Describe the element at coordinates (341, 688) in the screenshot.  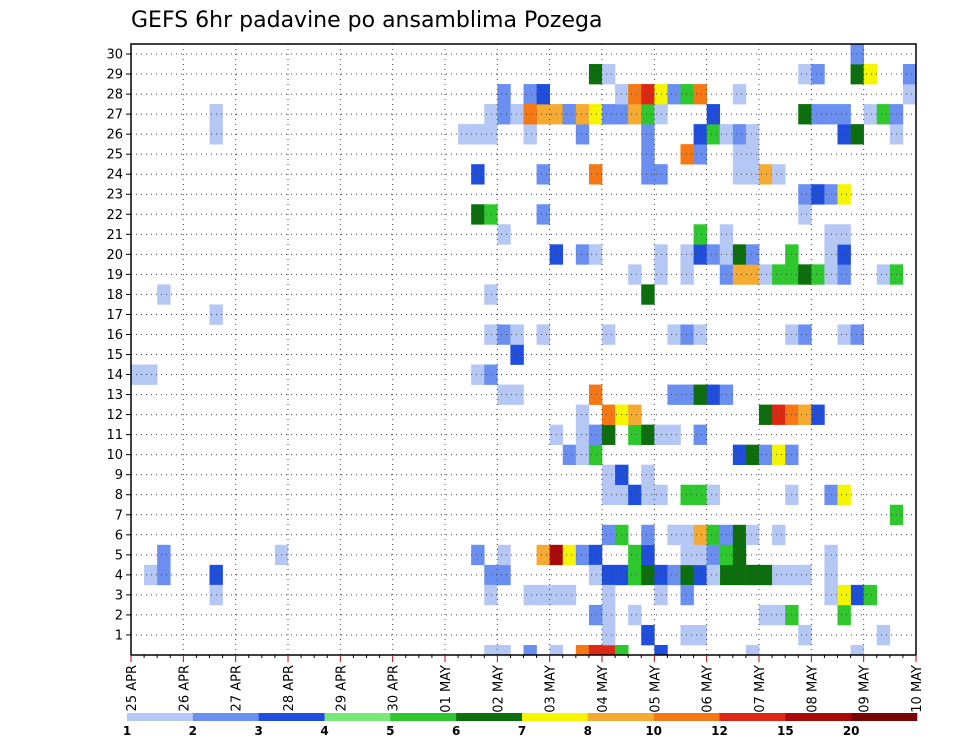
I see `x-tick-label: 29 APR` at that location.